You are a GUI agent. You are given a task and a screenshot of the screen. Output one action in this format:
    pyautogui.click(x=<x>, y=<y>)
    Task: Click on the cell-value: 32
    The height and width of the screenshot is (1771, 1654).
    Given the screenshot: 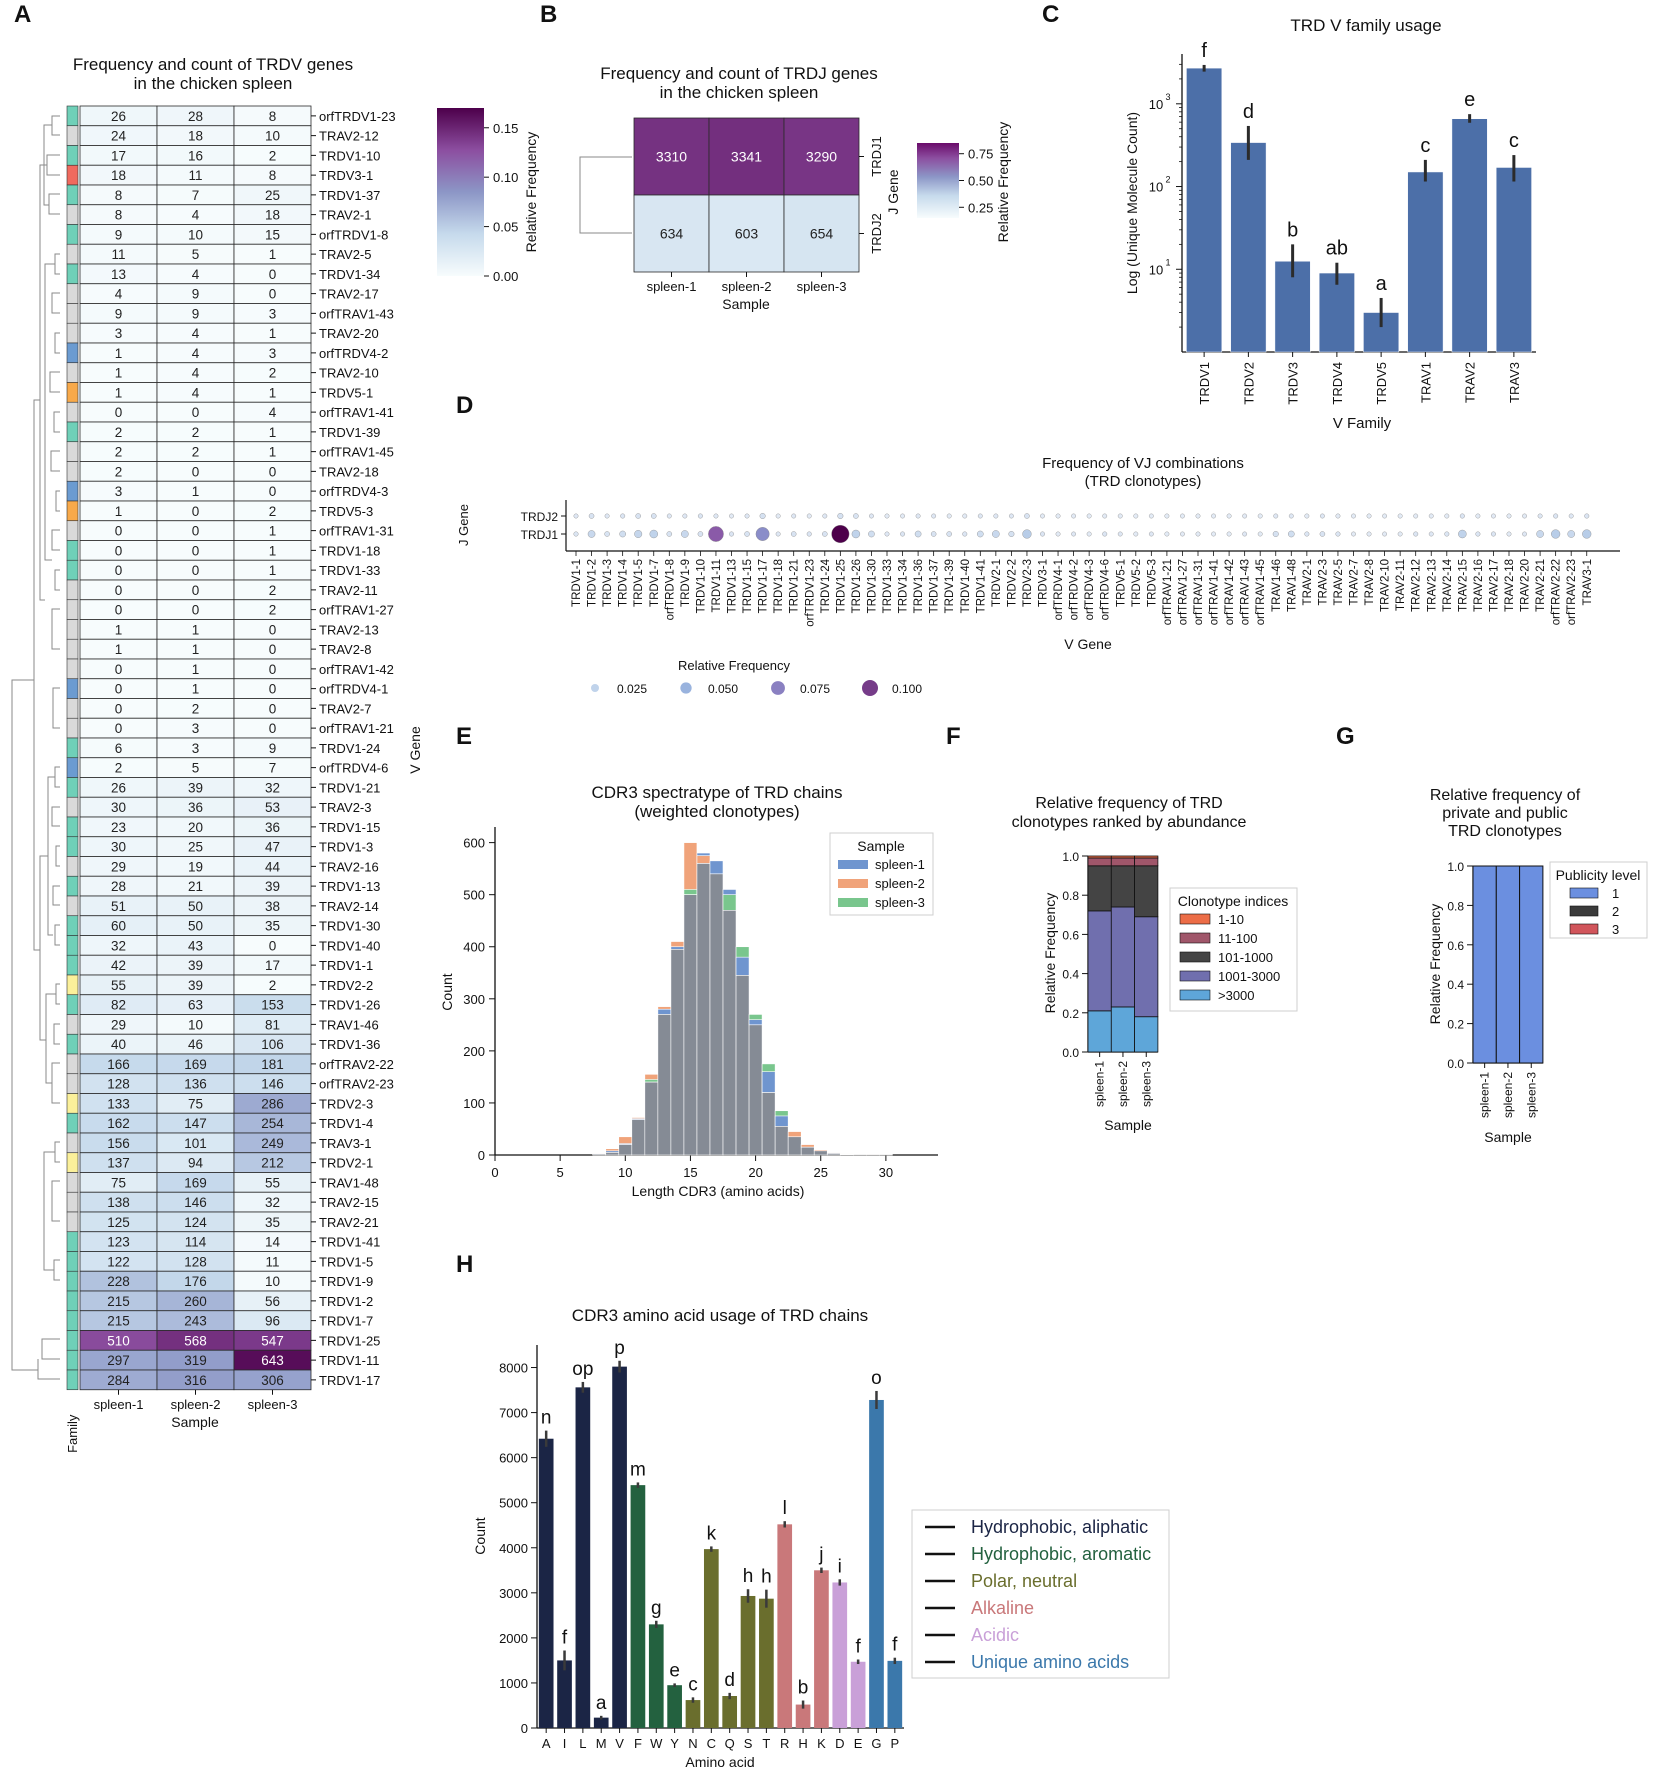 What is the action you would take?
    pyautogui.click(x=118, y=945)
    